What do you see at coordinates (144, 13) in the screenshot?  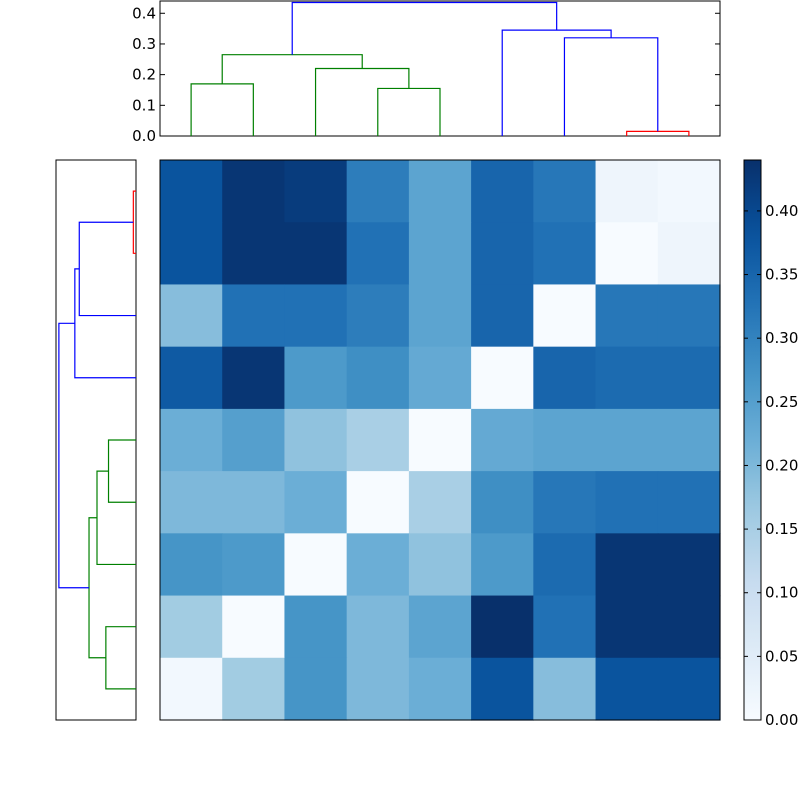 I see `top-dendrogram-ytick-label: 0.4` at bounding box center [144, 13].